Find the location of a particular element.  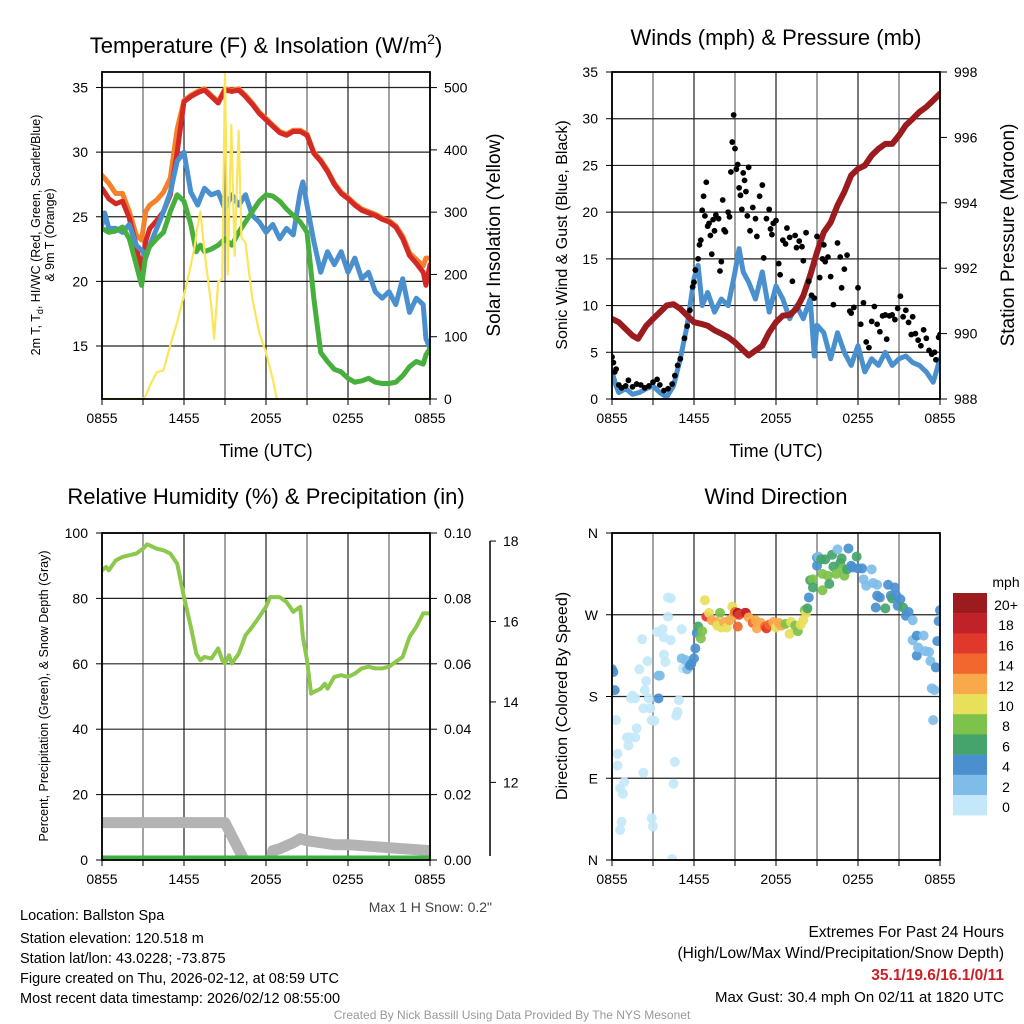

rh-plot-frame is located at coordinates (266, 696).